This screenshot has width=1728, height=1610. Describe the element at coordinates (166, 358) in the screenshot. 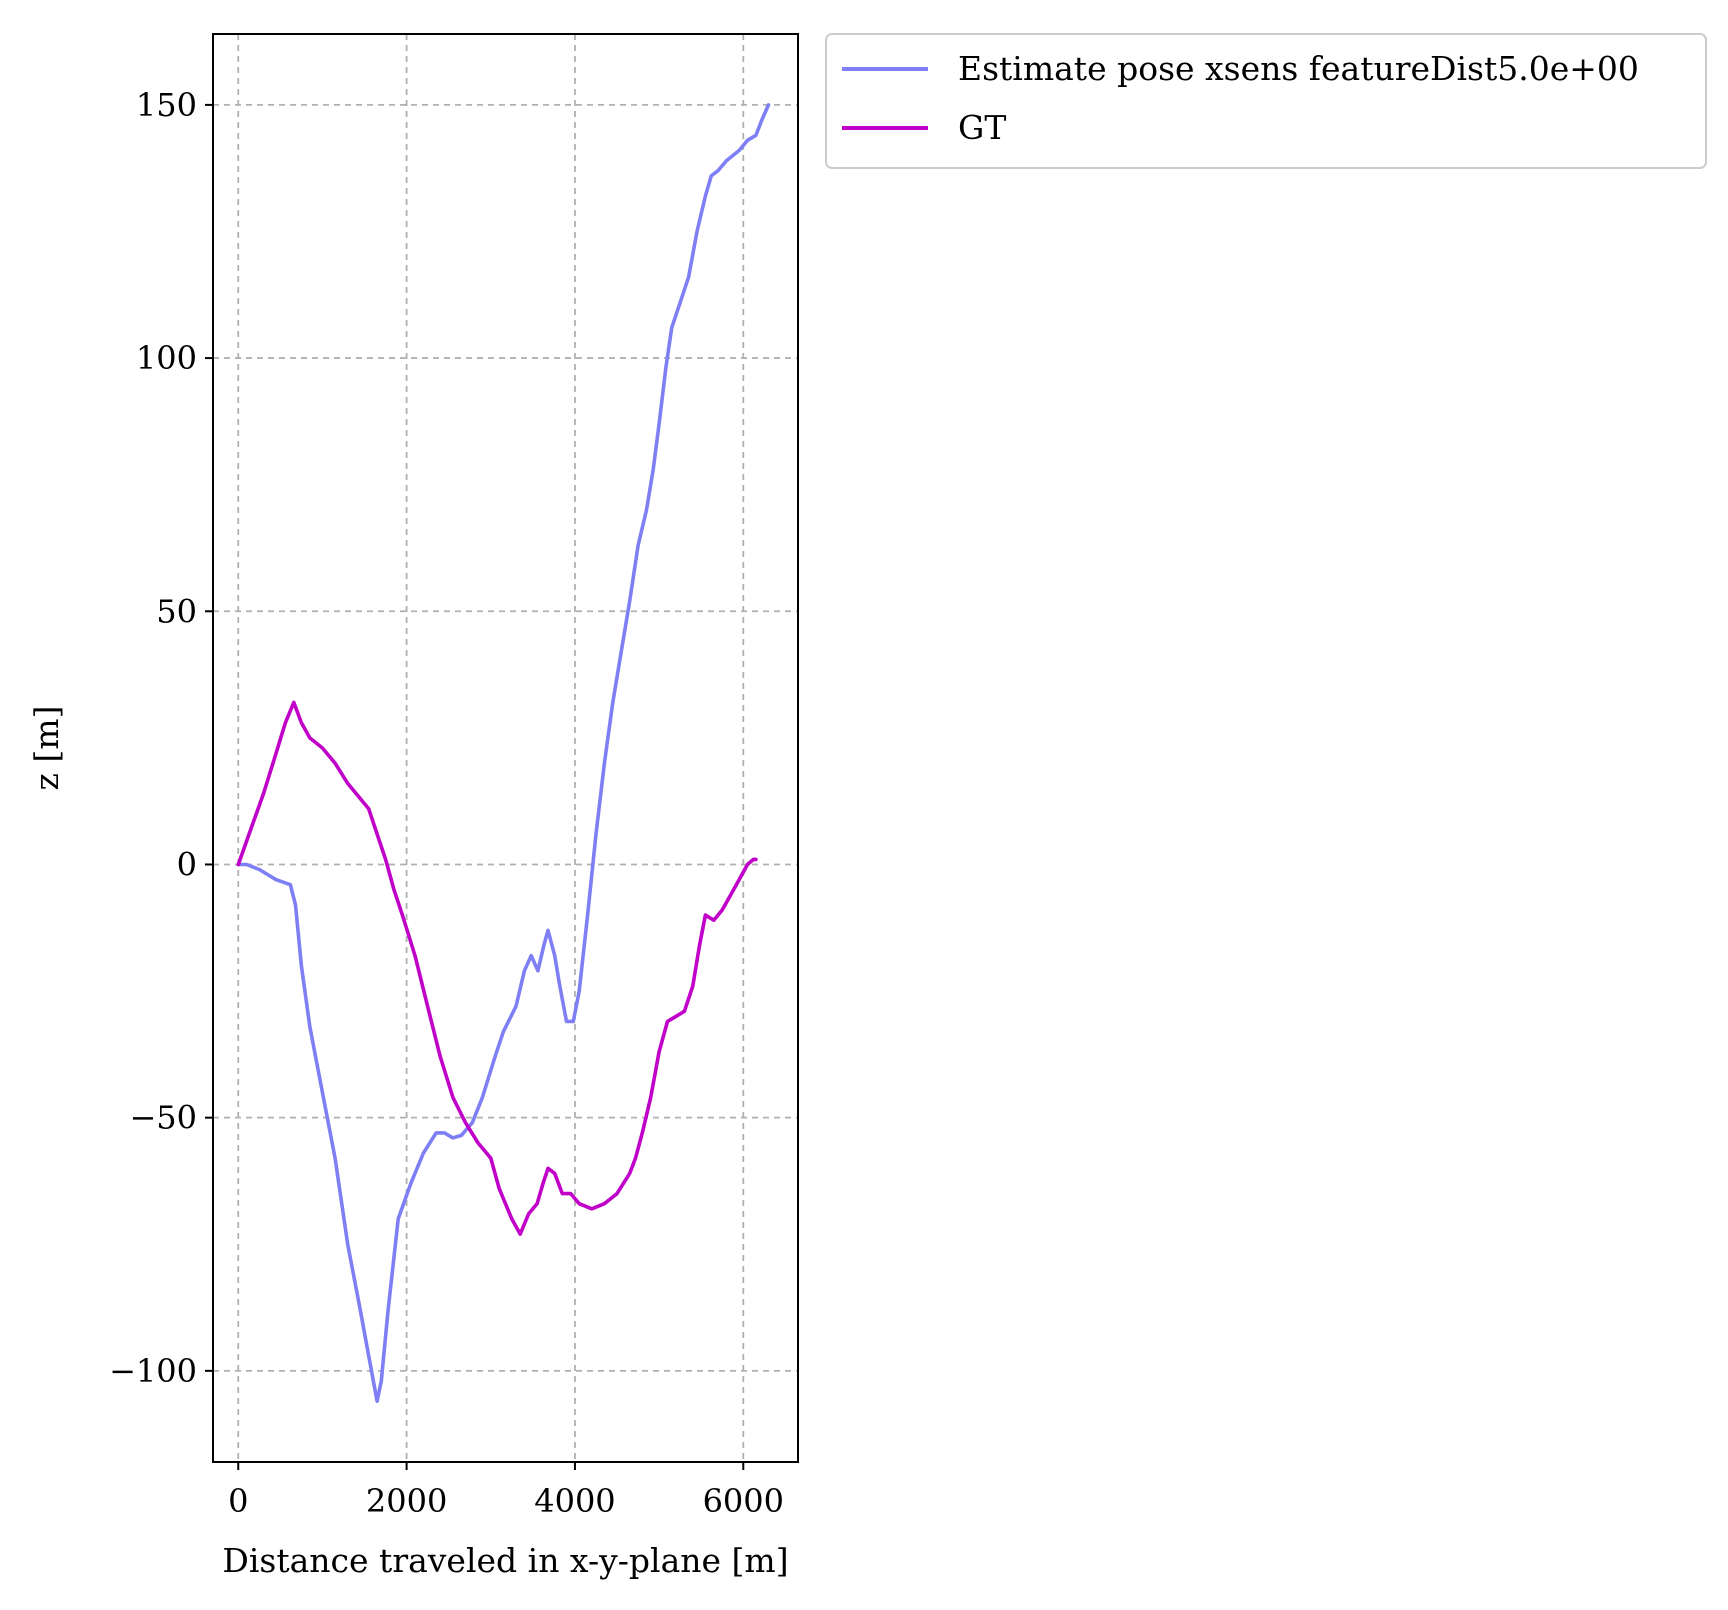

I see `y-tick-label: 100` at that location.